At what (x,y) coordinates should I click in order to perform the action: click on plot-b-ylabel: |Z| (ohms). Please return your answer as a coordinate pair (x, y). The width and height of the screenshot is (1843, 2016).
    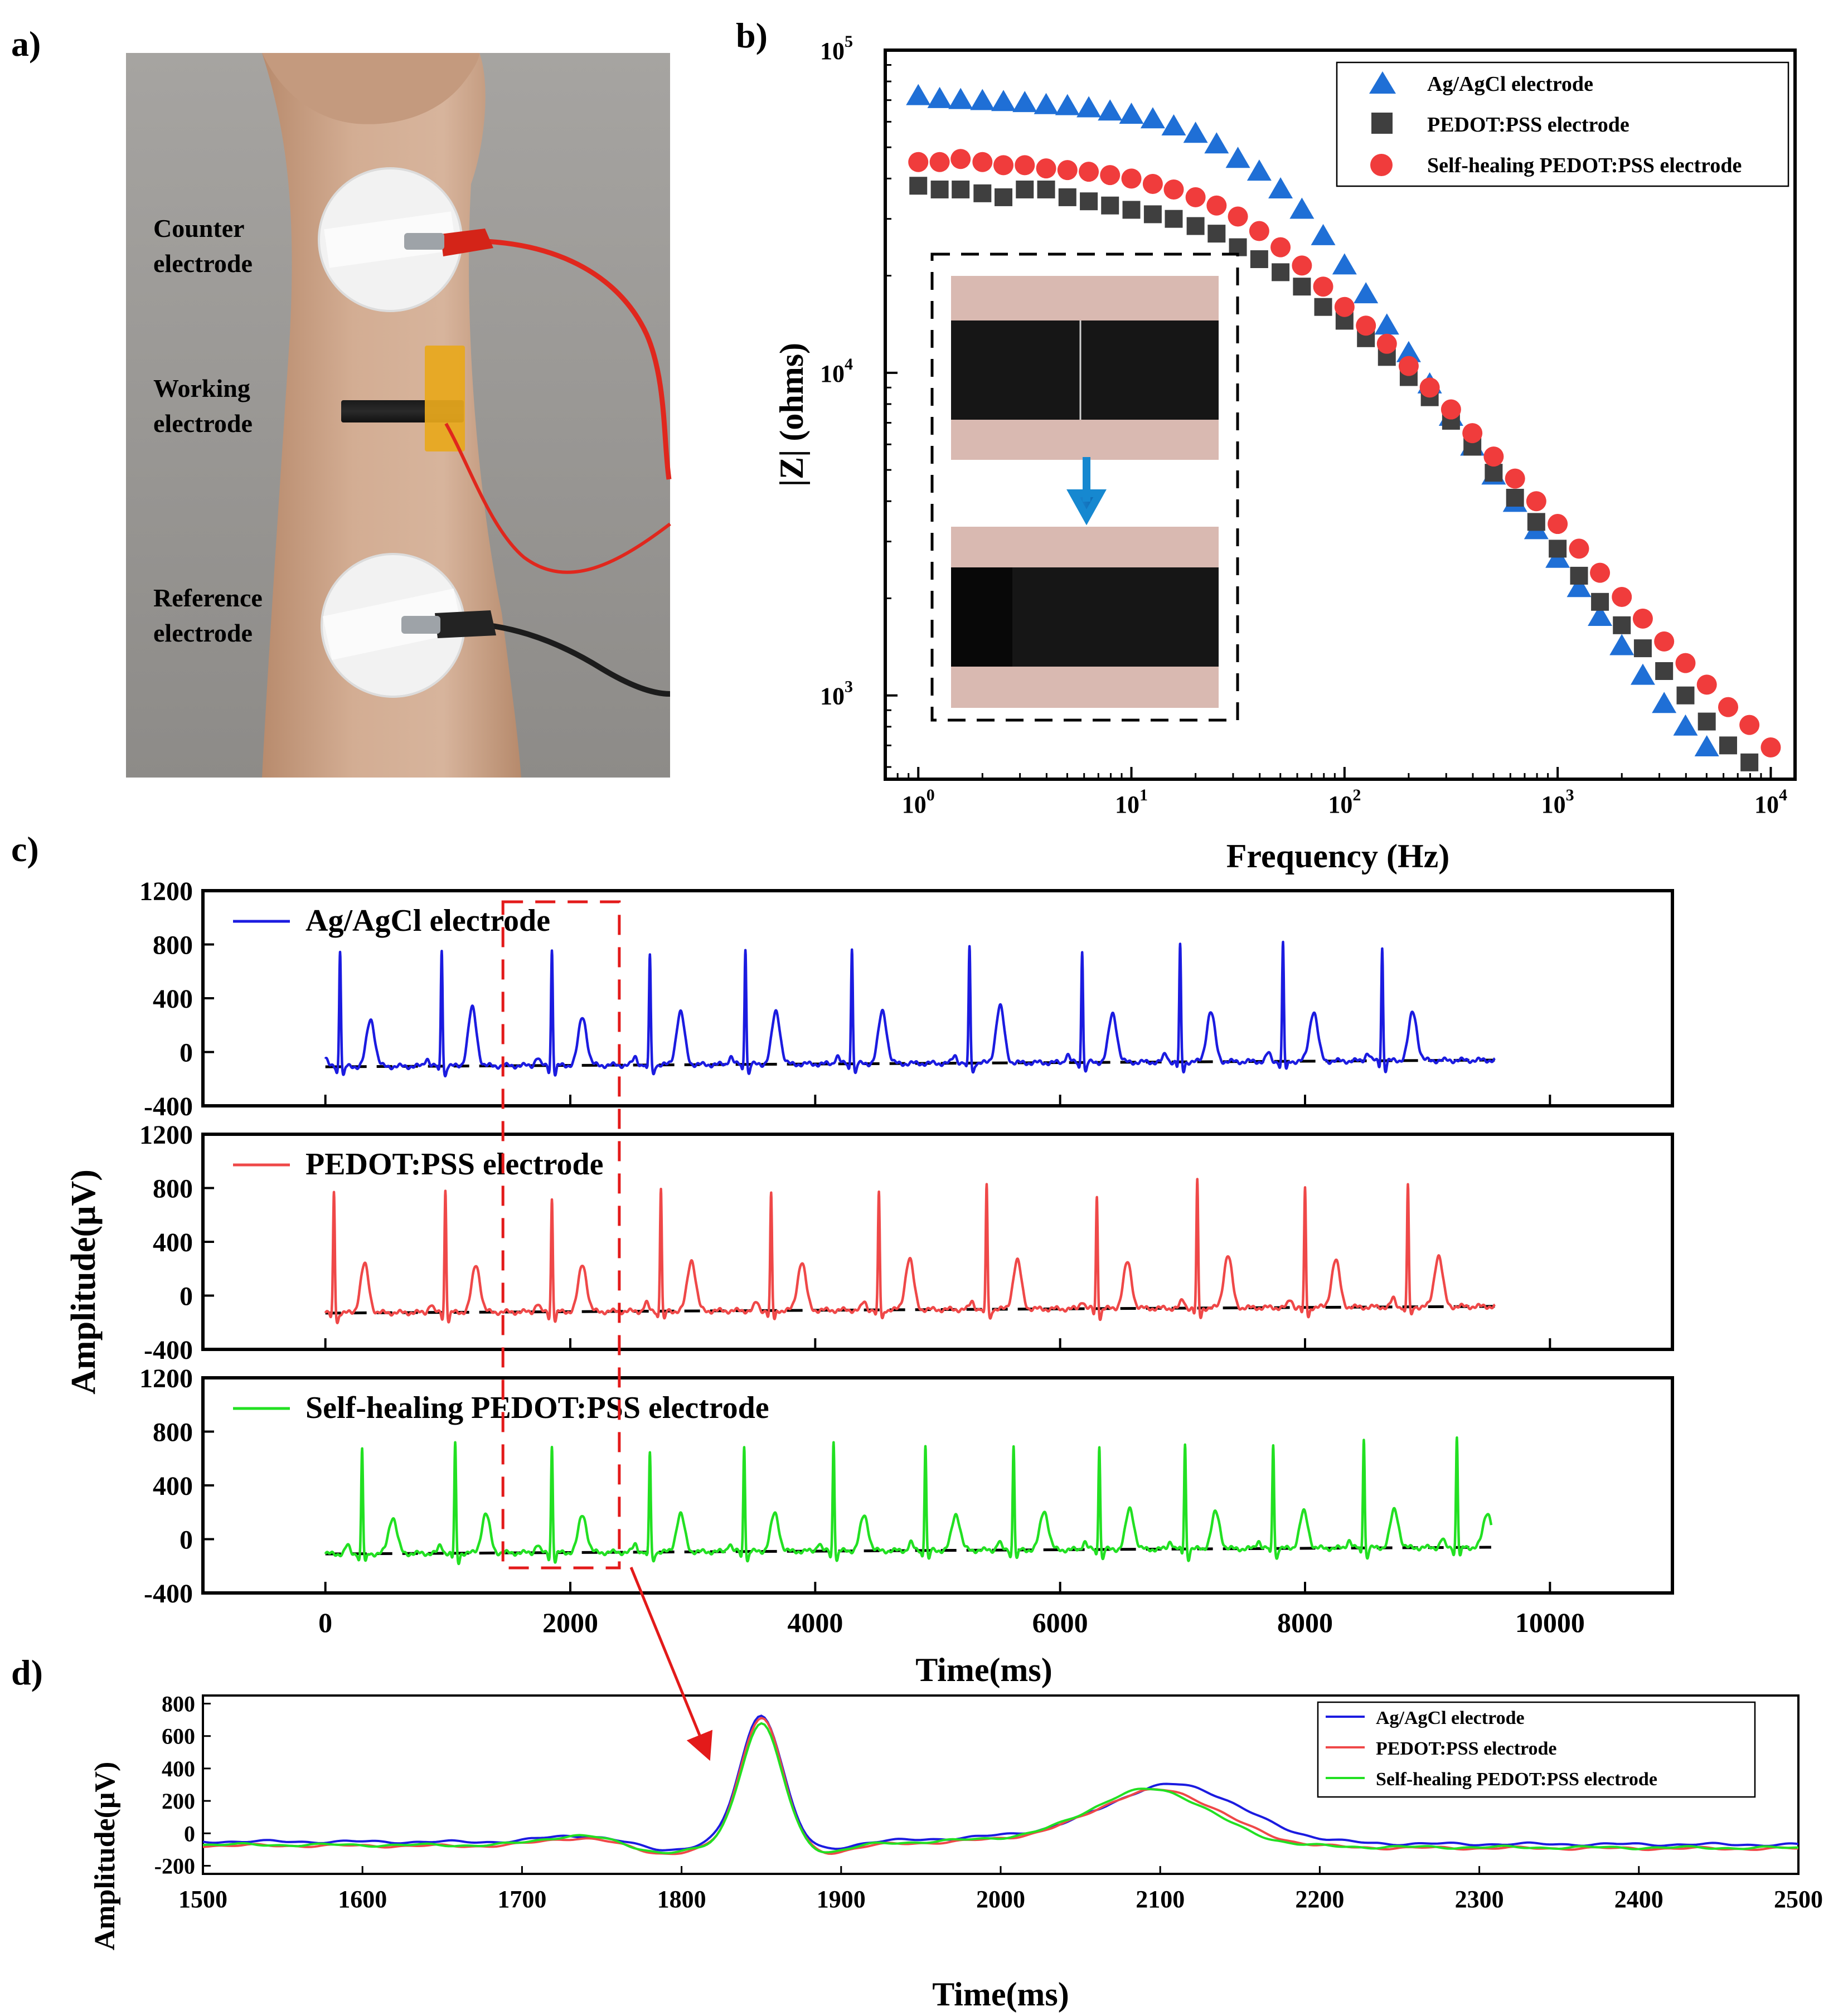
    Looking at the image, I should click on (792, 415).